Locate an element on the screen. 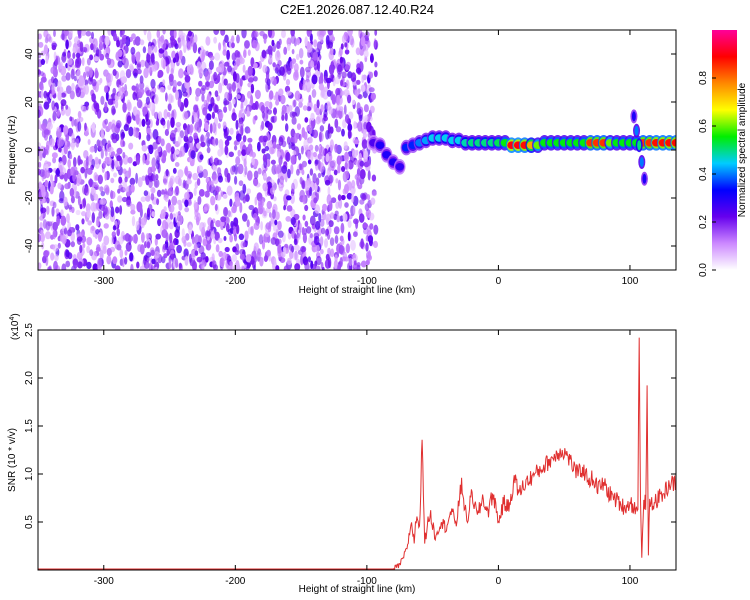 The width and height of the screenshot is (750, 600). y-tick-label: 40 is located at coordinates (29, 54).